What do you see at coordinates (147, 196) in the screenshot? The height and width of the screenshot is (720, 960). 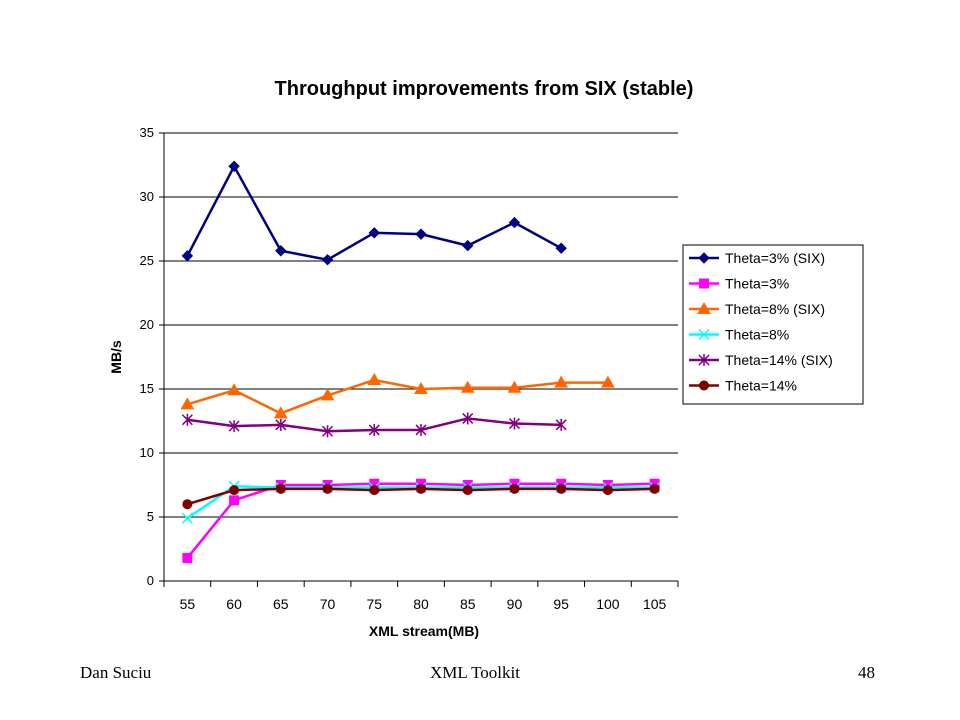 I see `y-tick-label: 30` at bounding box center [147, 196].